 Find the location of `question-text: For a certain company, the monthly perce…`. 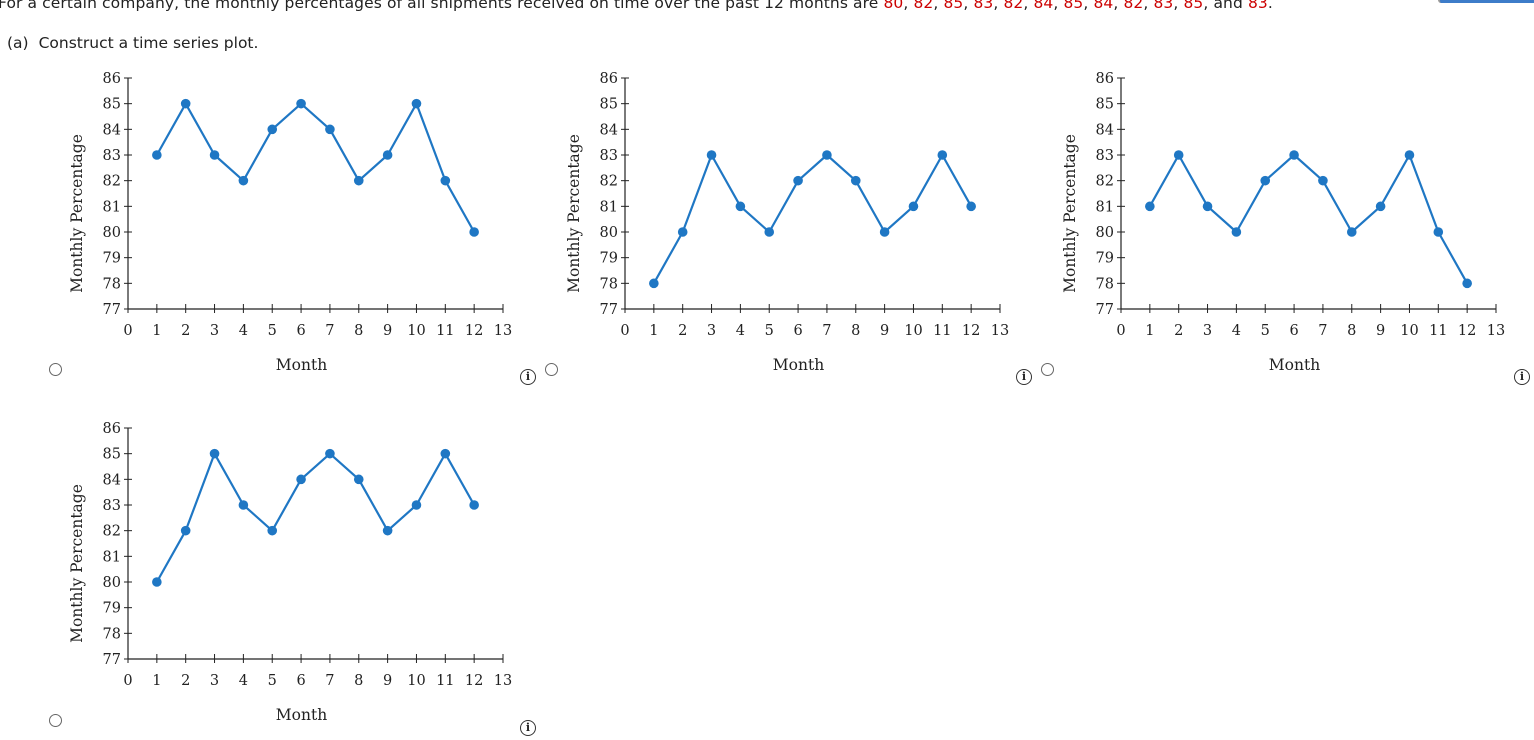

question-text: For a certain company, the monthly perce… is located at coordinates (636, 6).